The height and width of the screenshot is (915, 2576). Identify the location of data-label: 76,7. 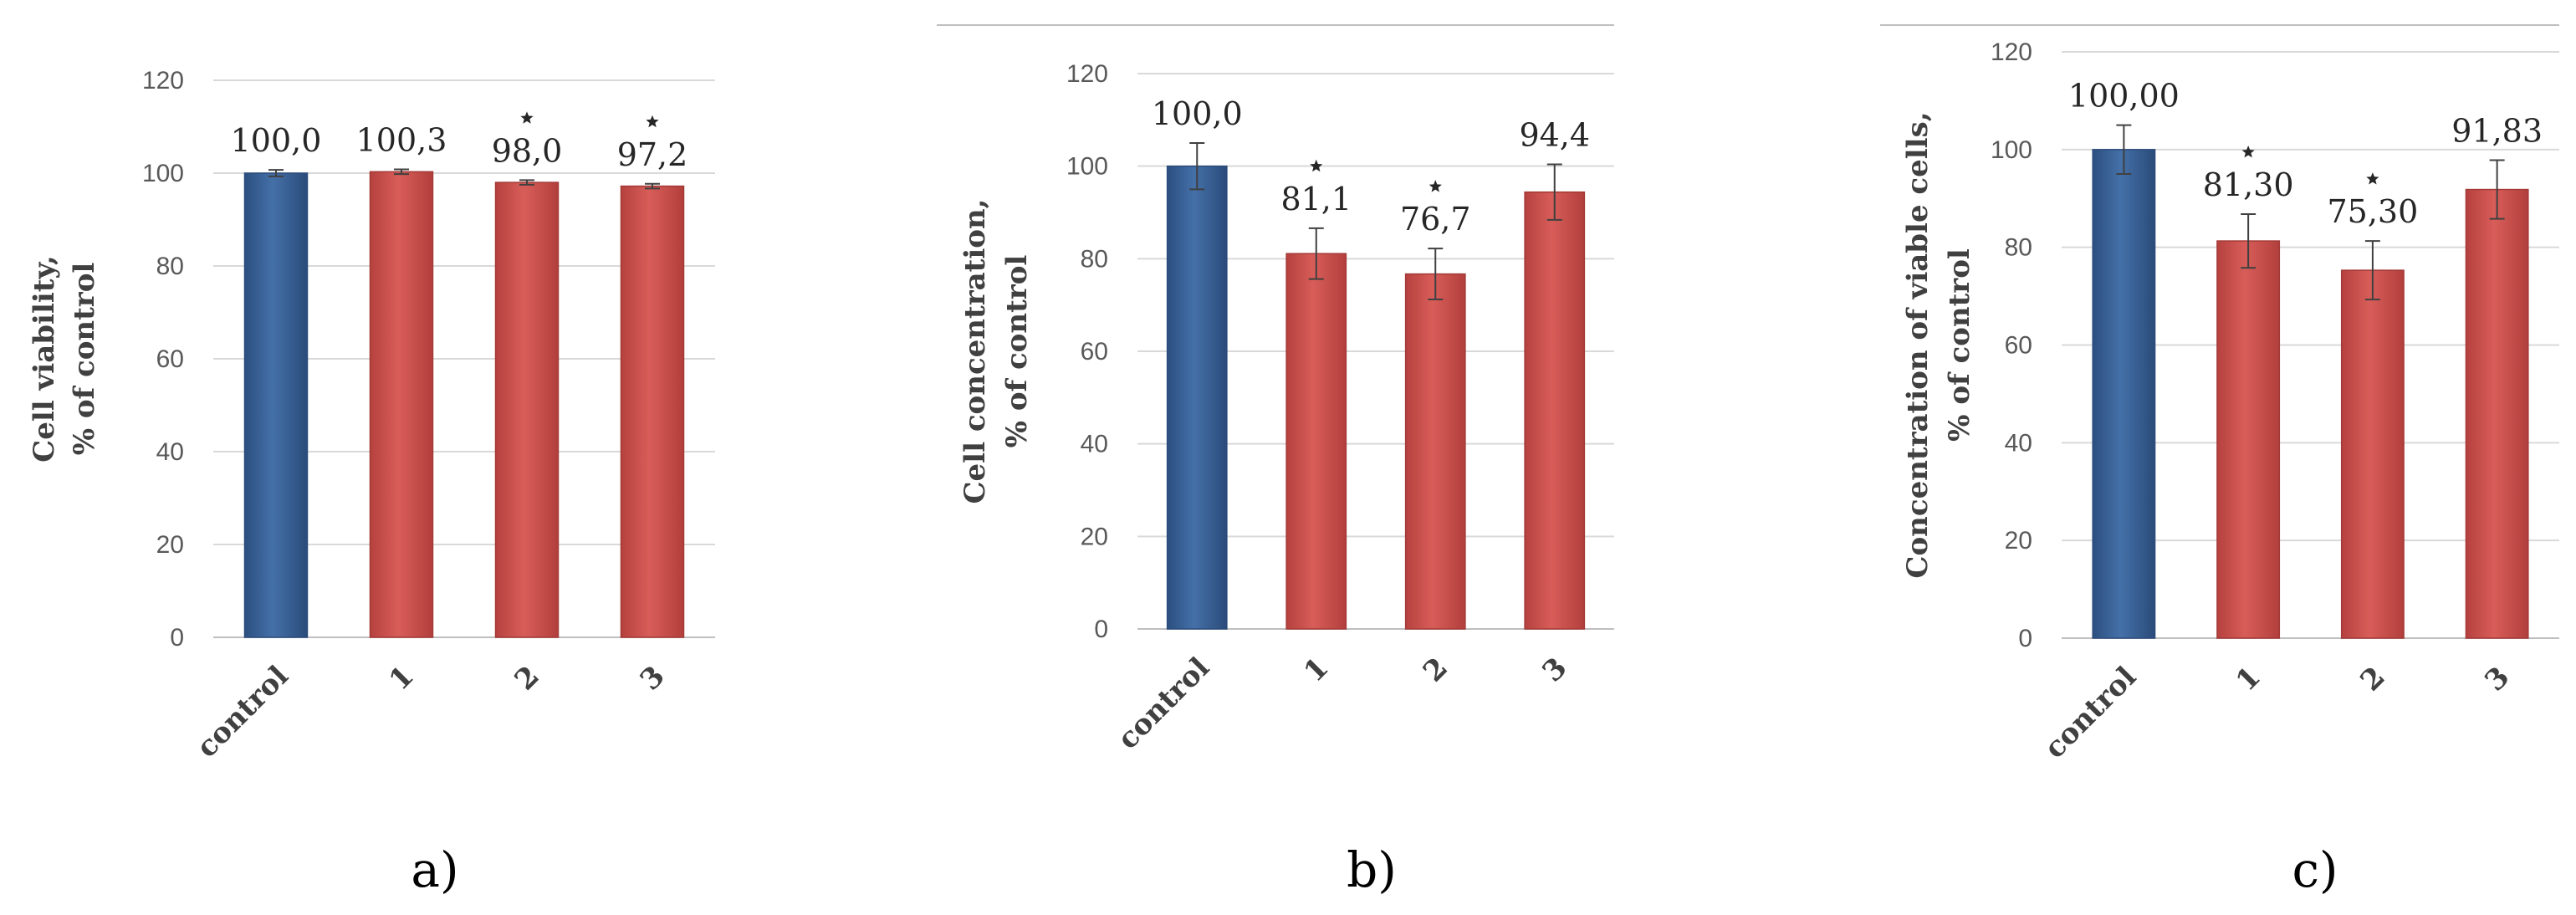
(1435, 220).